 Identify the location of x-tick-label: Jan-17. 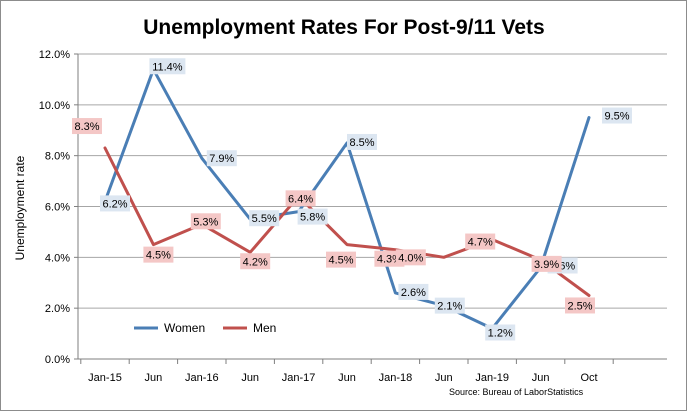
(299, 378).